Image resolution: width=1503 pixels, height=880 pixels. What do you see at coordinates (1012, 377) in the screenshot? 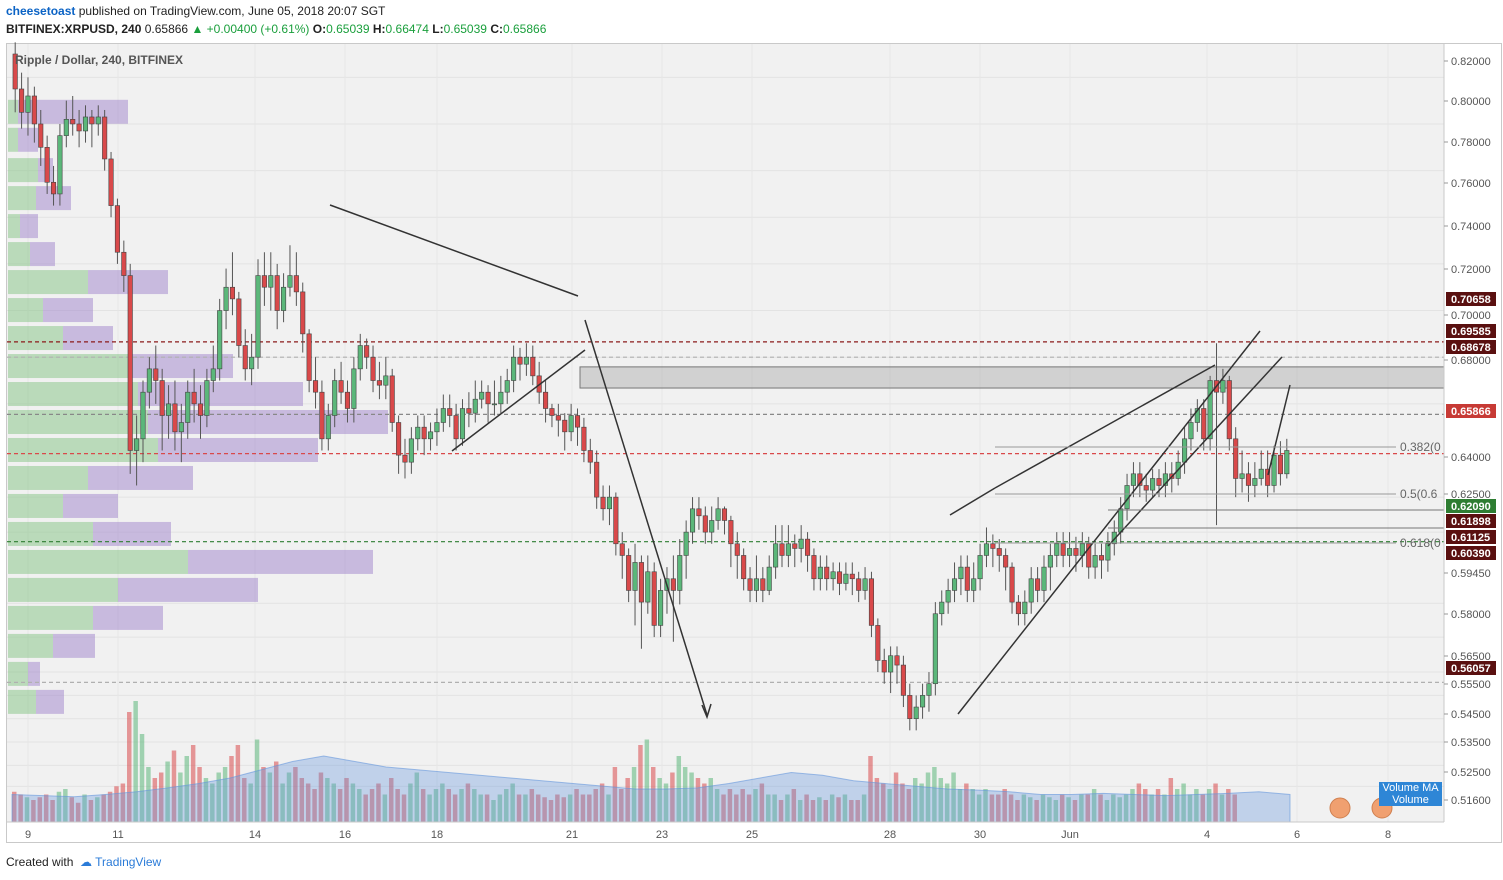
I see `resistance-zone` at bounding box center [1012, 377].